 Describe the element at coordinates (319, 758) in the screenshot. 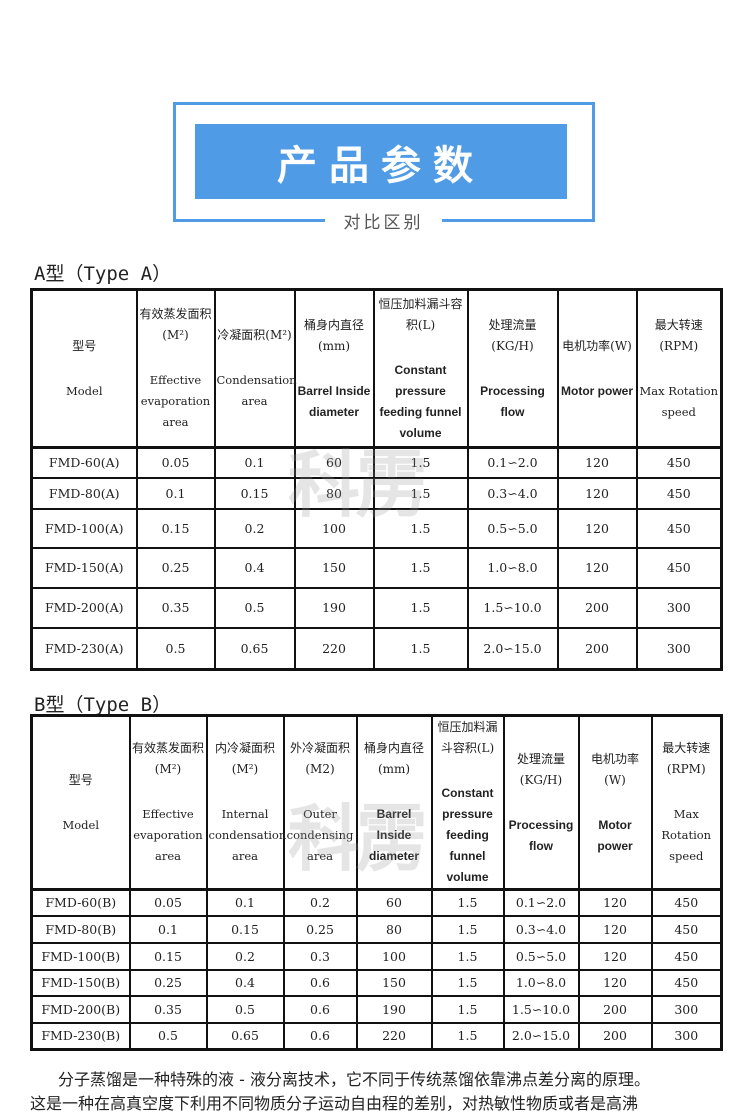

I see `column-header-zh: 外冷凝面积(M2)` at that location.